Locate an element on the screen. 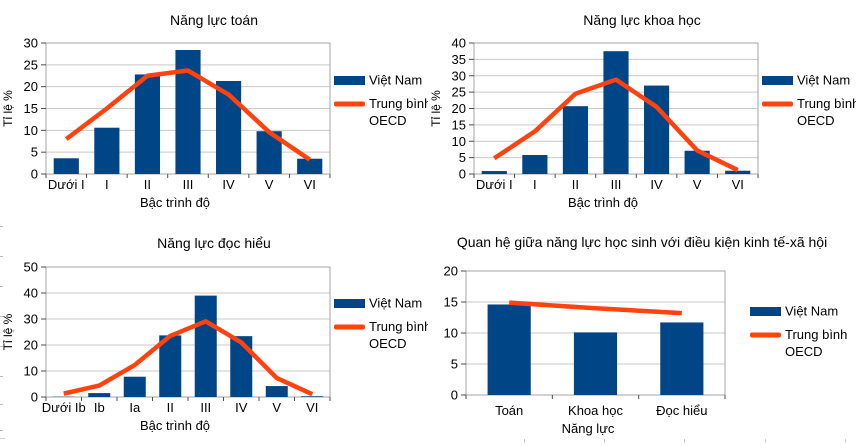  chart-title: Năng lực đọc hiểu is located at coordinates (214, 243).